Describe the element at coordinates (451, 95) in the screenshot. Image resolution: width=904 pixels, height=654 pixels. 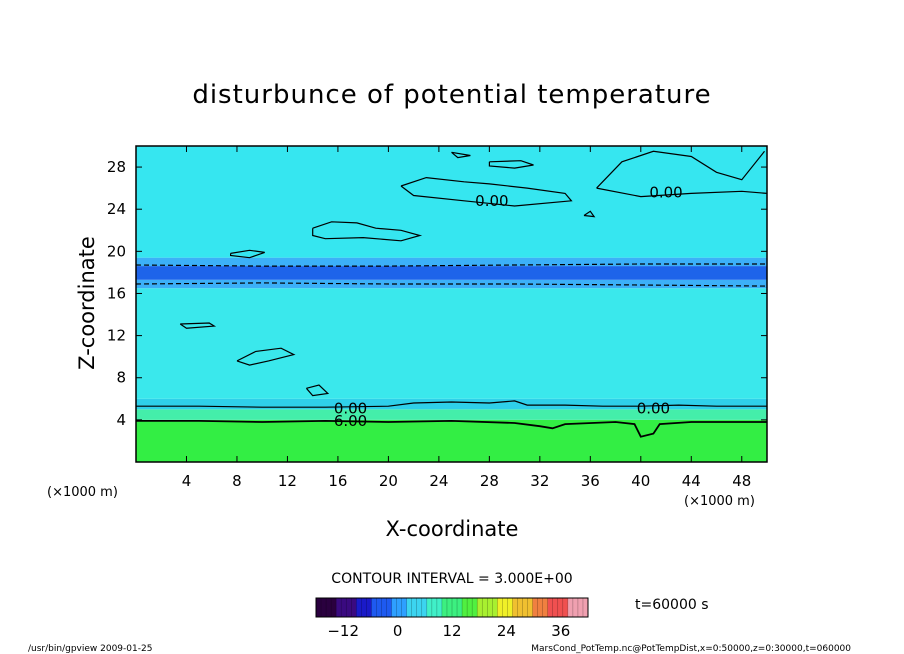
I see `chart-title: disturbunce of potential temperature` at that location.